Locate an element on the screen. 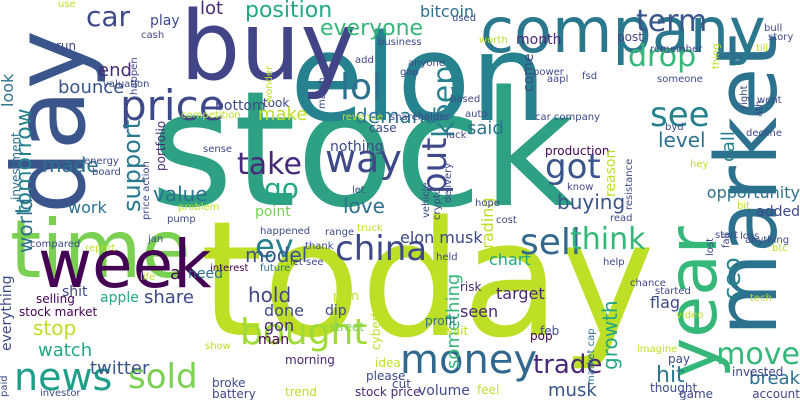 The height and width of the screenshot is (400, 800). word-feb: feb is located at coordinates (550, 331).